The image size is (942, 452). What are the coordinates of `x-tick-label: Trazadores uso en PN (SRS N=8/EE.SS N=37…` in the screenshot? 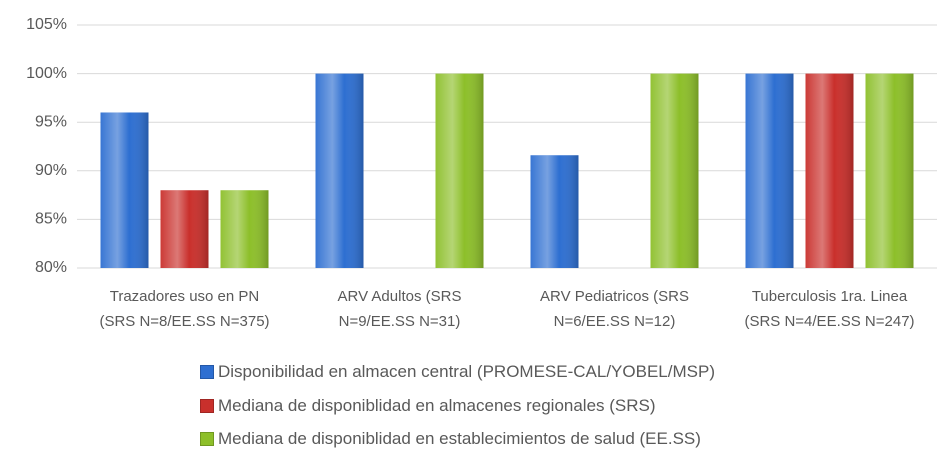 It's located at (184, 309).